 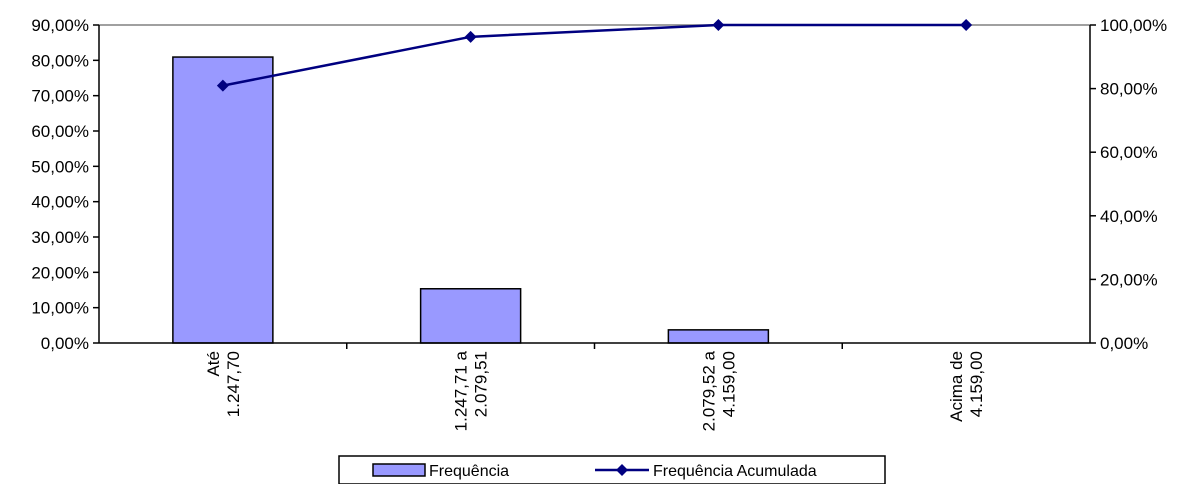 I want to click on category-label-3-line-0: Acima de, so click(x=956, y=386).